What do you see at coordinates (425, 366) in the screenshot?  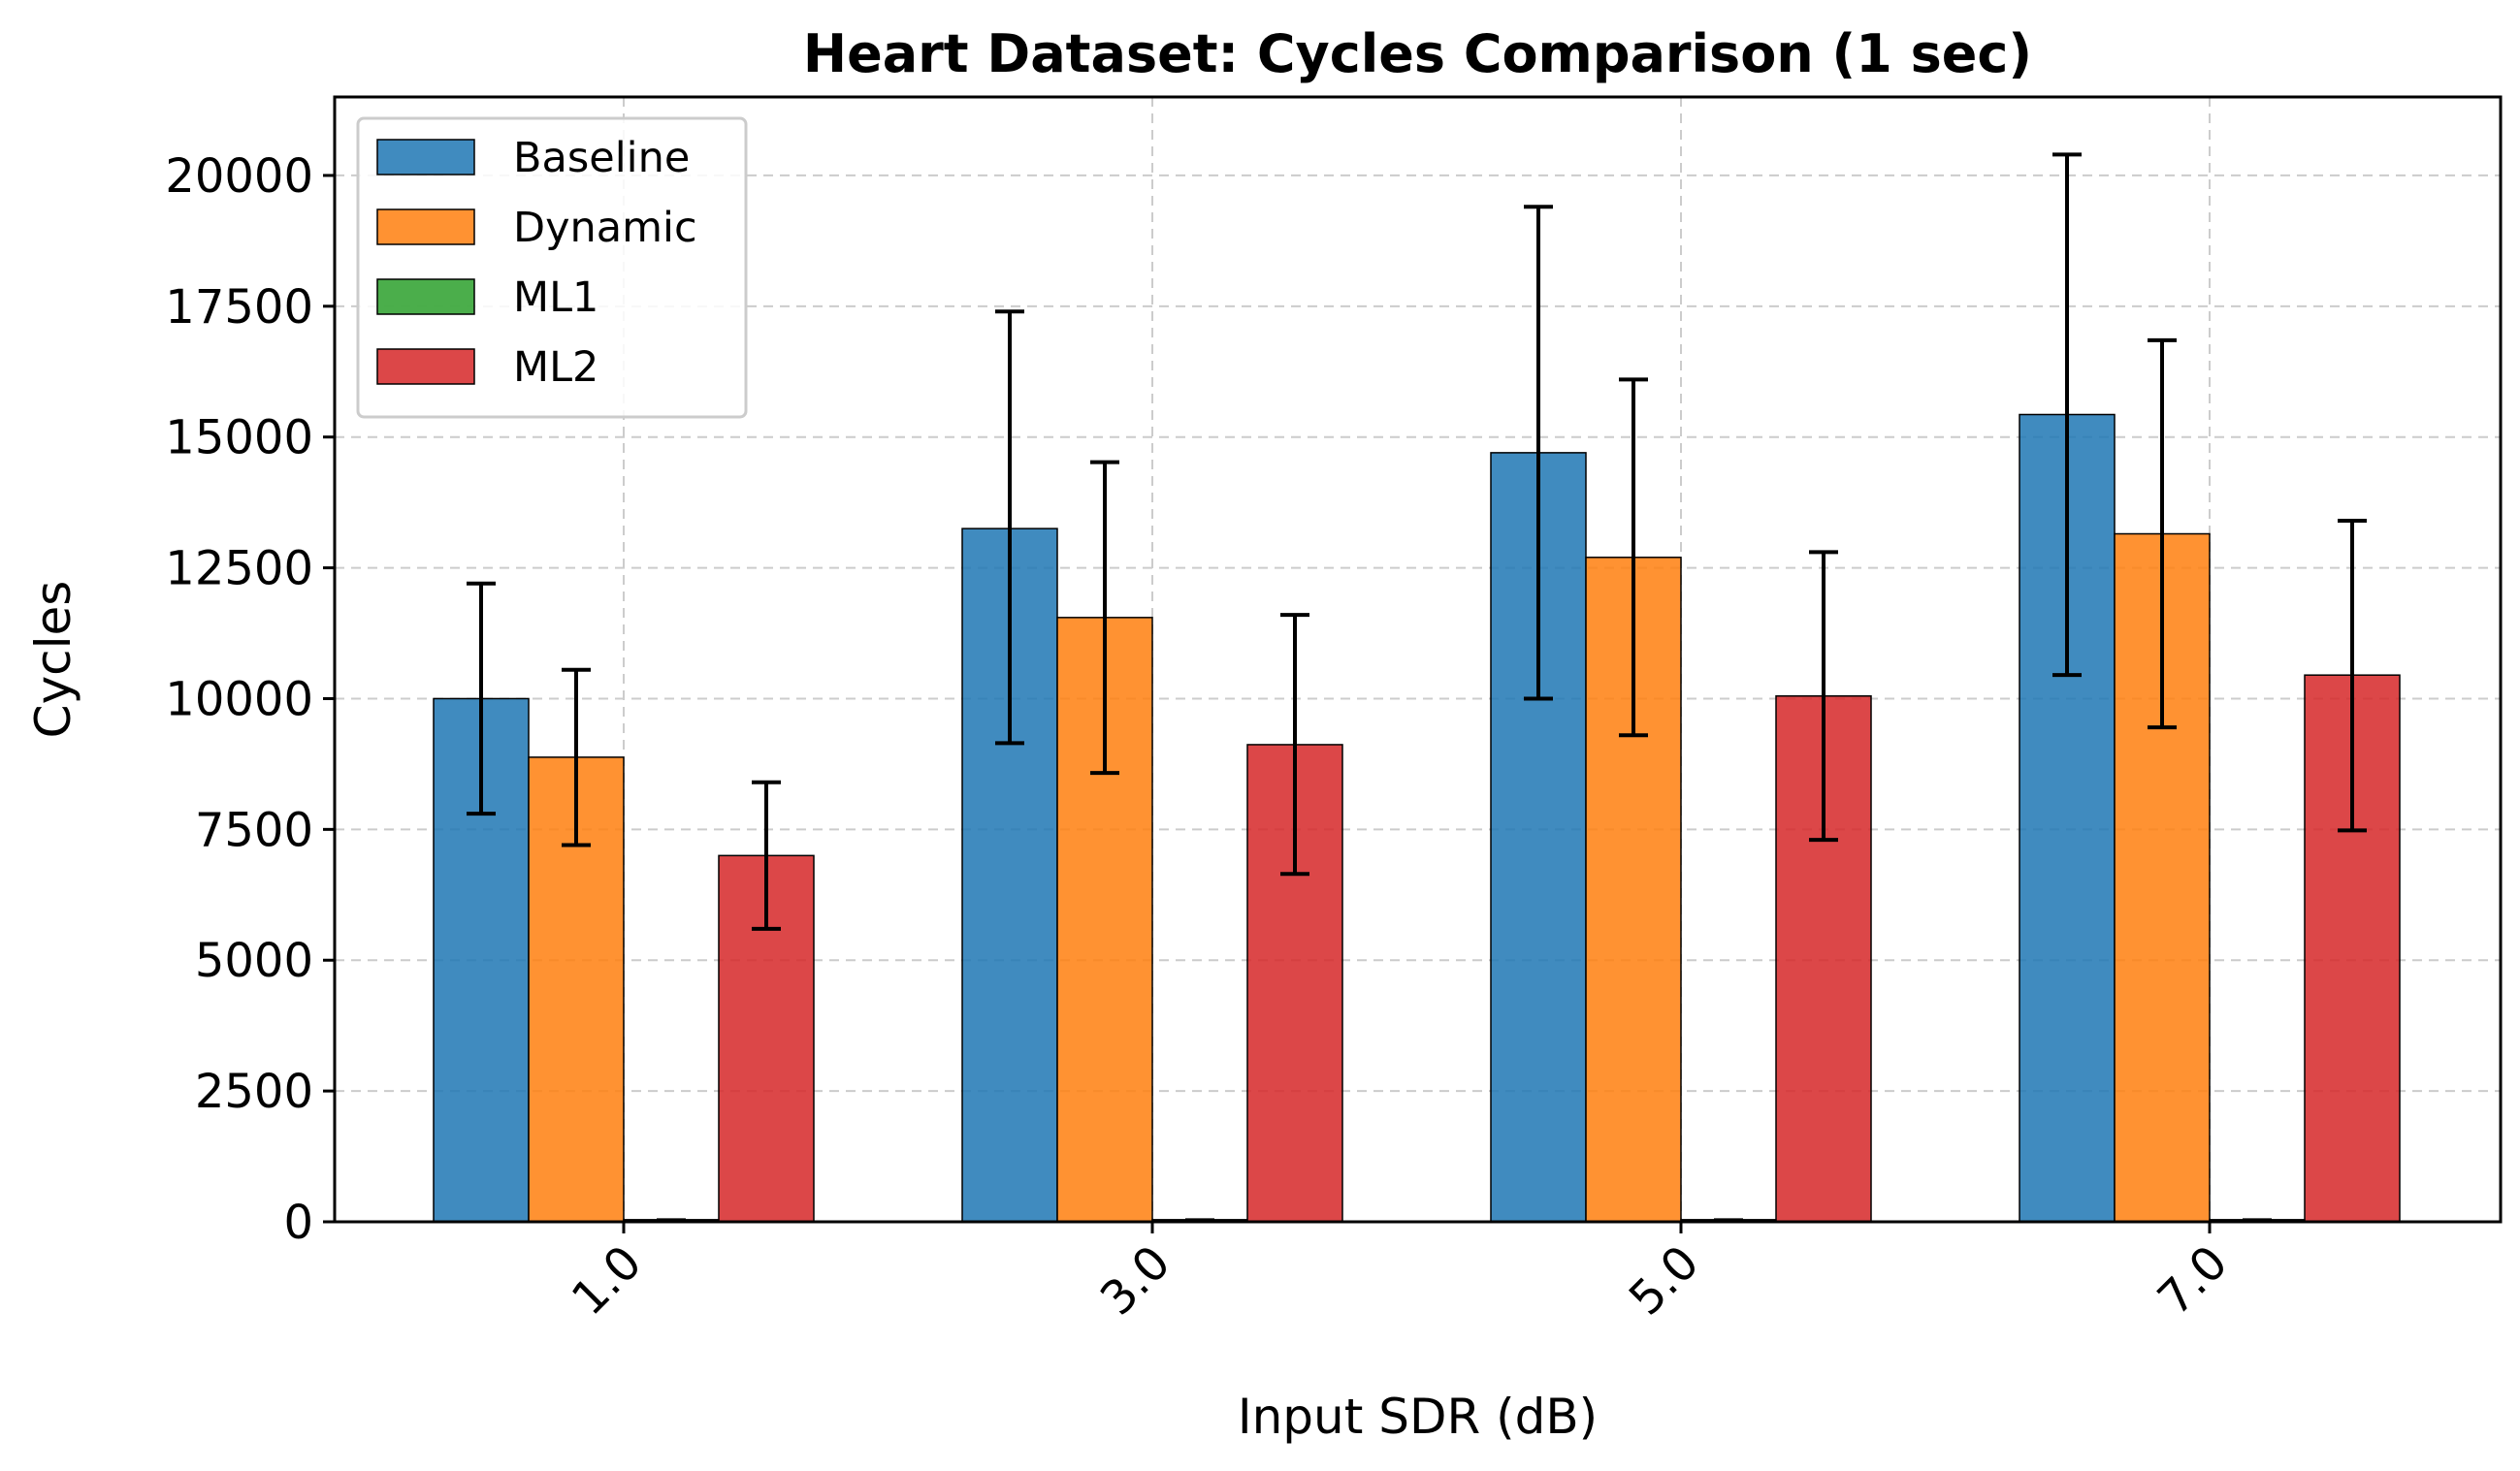 I see `legend-swatch-ml2` at bounding box center [425, 366].